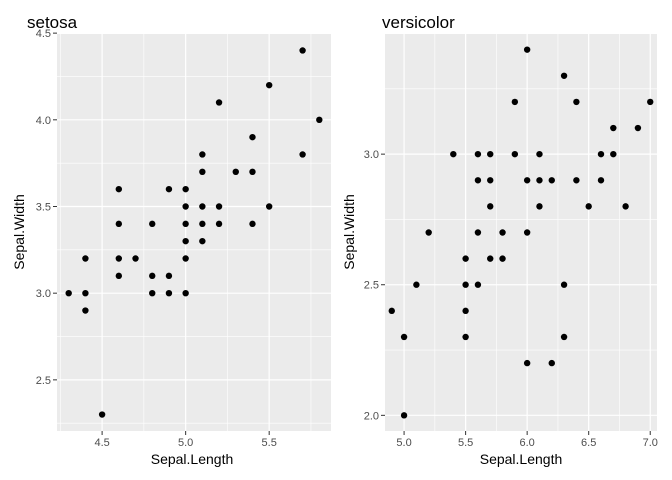 Image resolution: width=672 pixels, height=480 pixels. I want to click on y-tick-label: 4.0, so click(43, 121).